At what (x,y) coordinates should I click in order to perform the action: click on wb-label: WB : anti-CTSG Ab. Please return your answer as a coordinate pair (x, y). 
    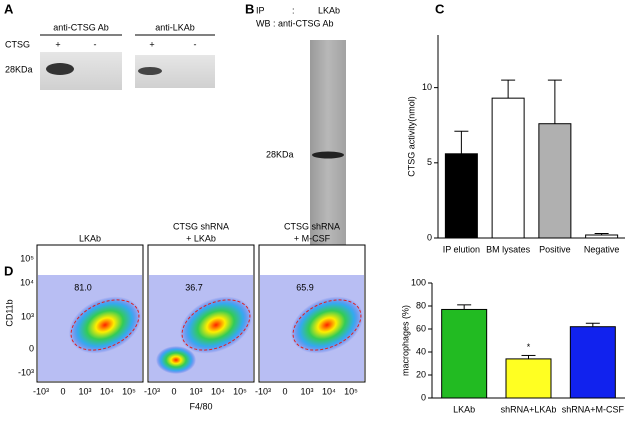
    Looking at the image, I should click on (295, 23).